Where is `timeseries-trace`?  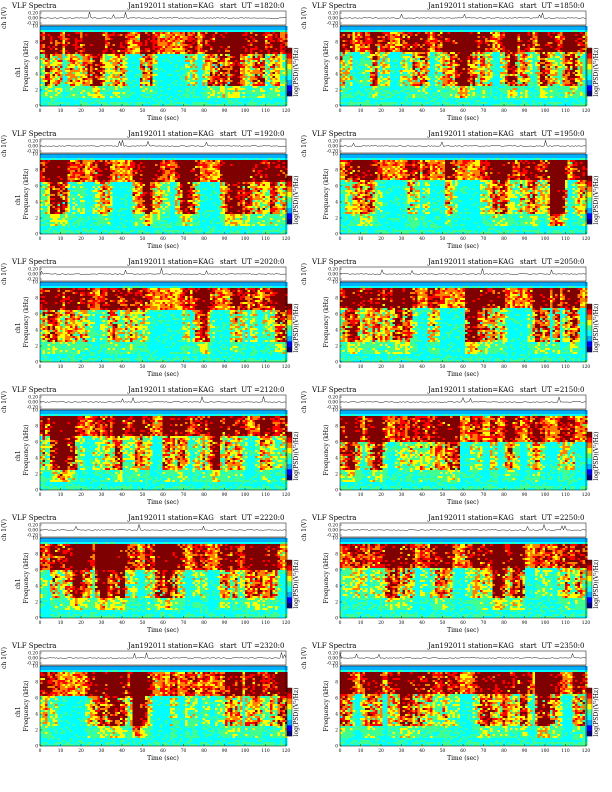
timeseries-trace is located at coordinates (163, 15).